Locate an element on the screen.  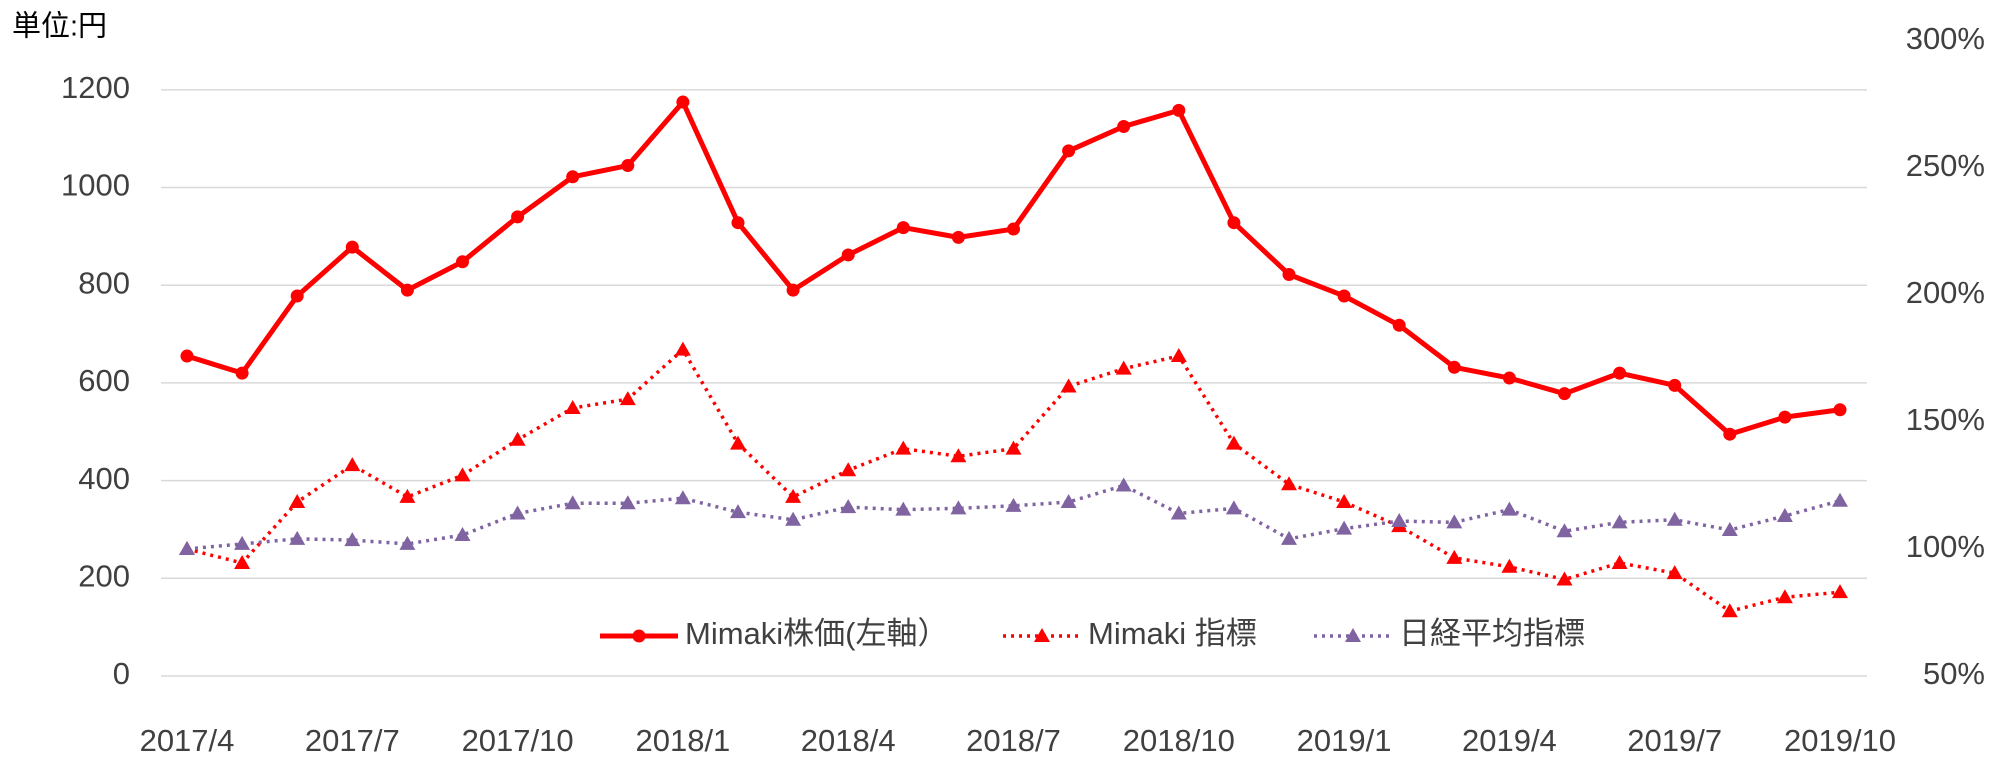
x-tick-label: 2017/7 is located at coordinates (352, 740).